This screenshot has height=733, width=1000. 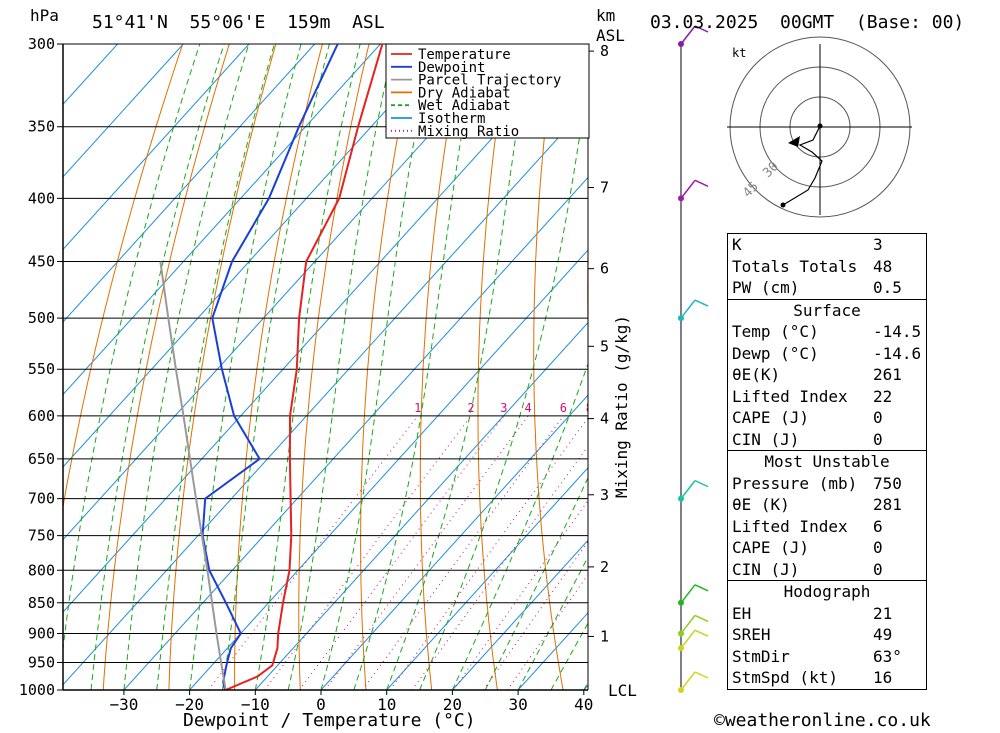 I want to click on x-tick-label: 40, so click(x=583, y=704).